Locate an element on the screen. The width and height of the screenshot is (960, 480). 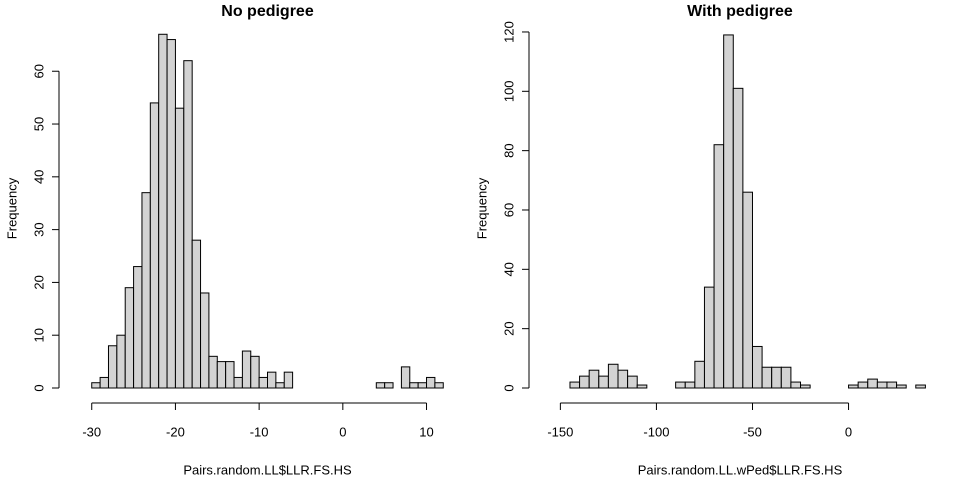
y-tick-label: 50 is located at coordinates (38, 124).